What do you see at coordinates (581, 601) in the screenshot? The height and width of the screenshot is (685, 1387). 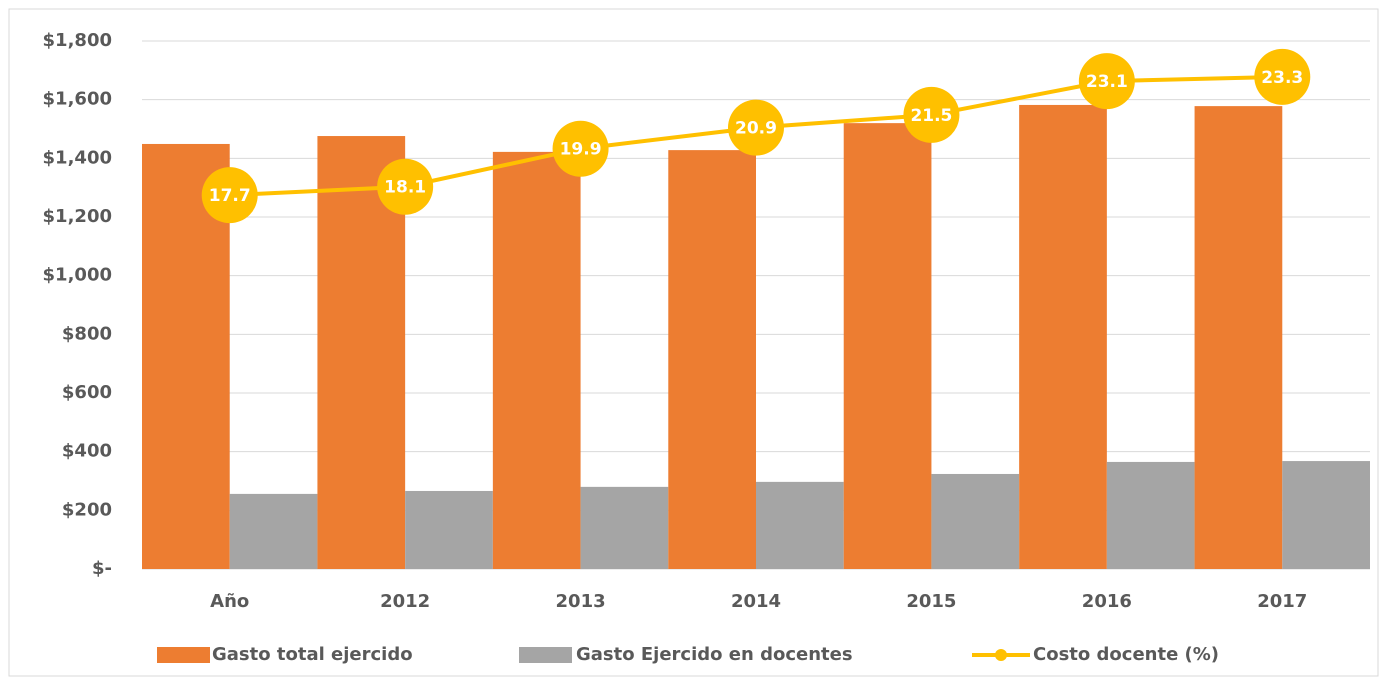 I see `x-tick-label: 2013` at bounding box center [581, 601].